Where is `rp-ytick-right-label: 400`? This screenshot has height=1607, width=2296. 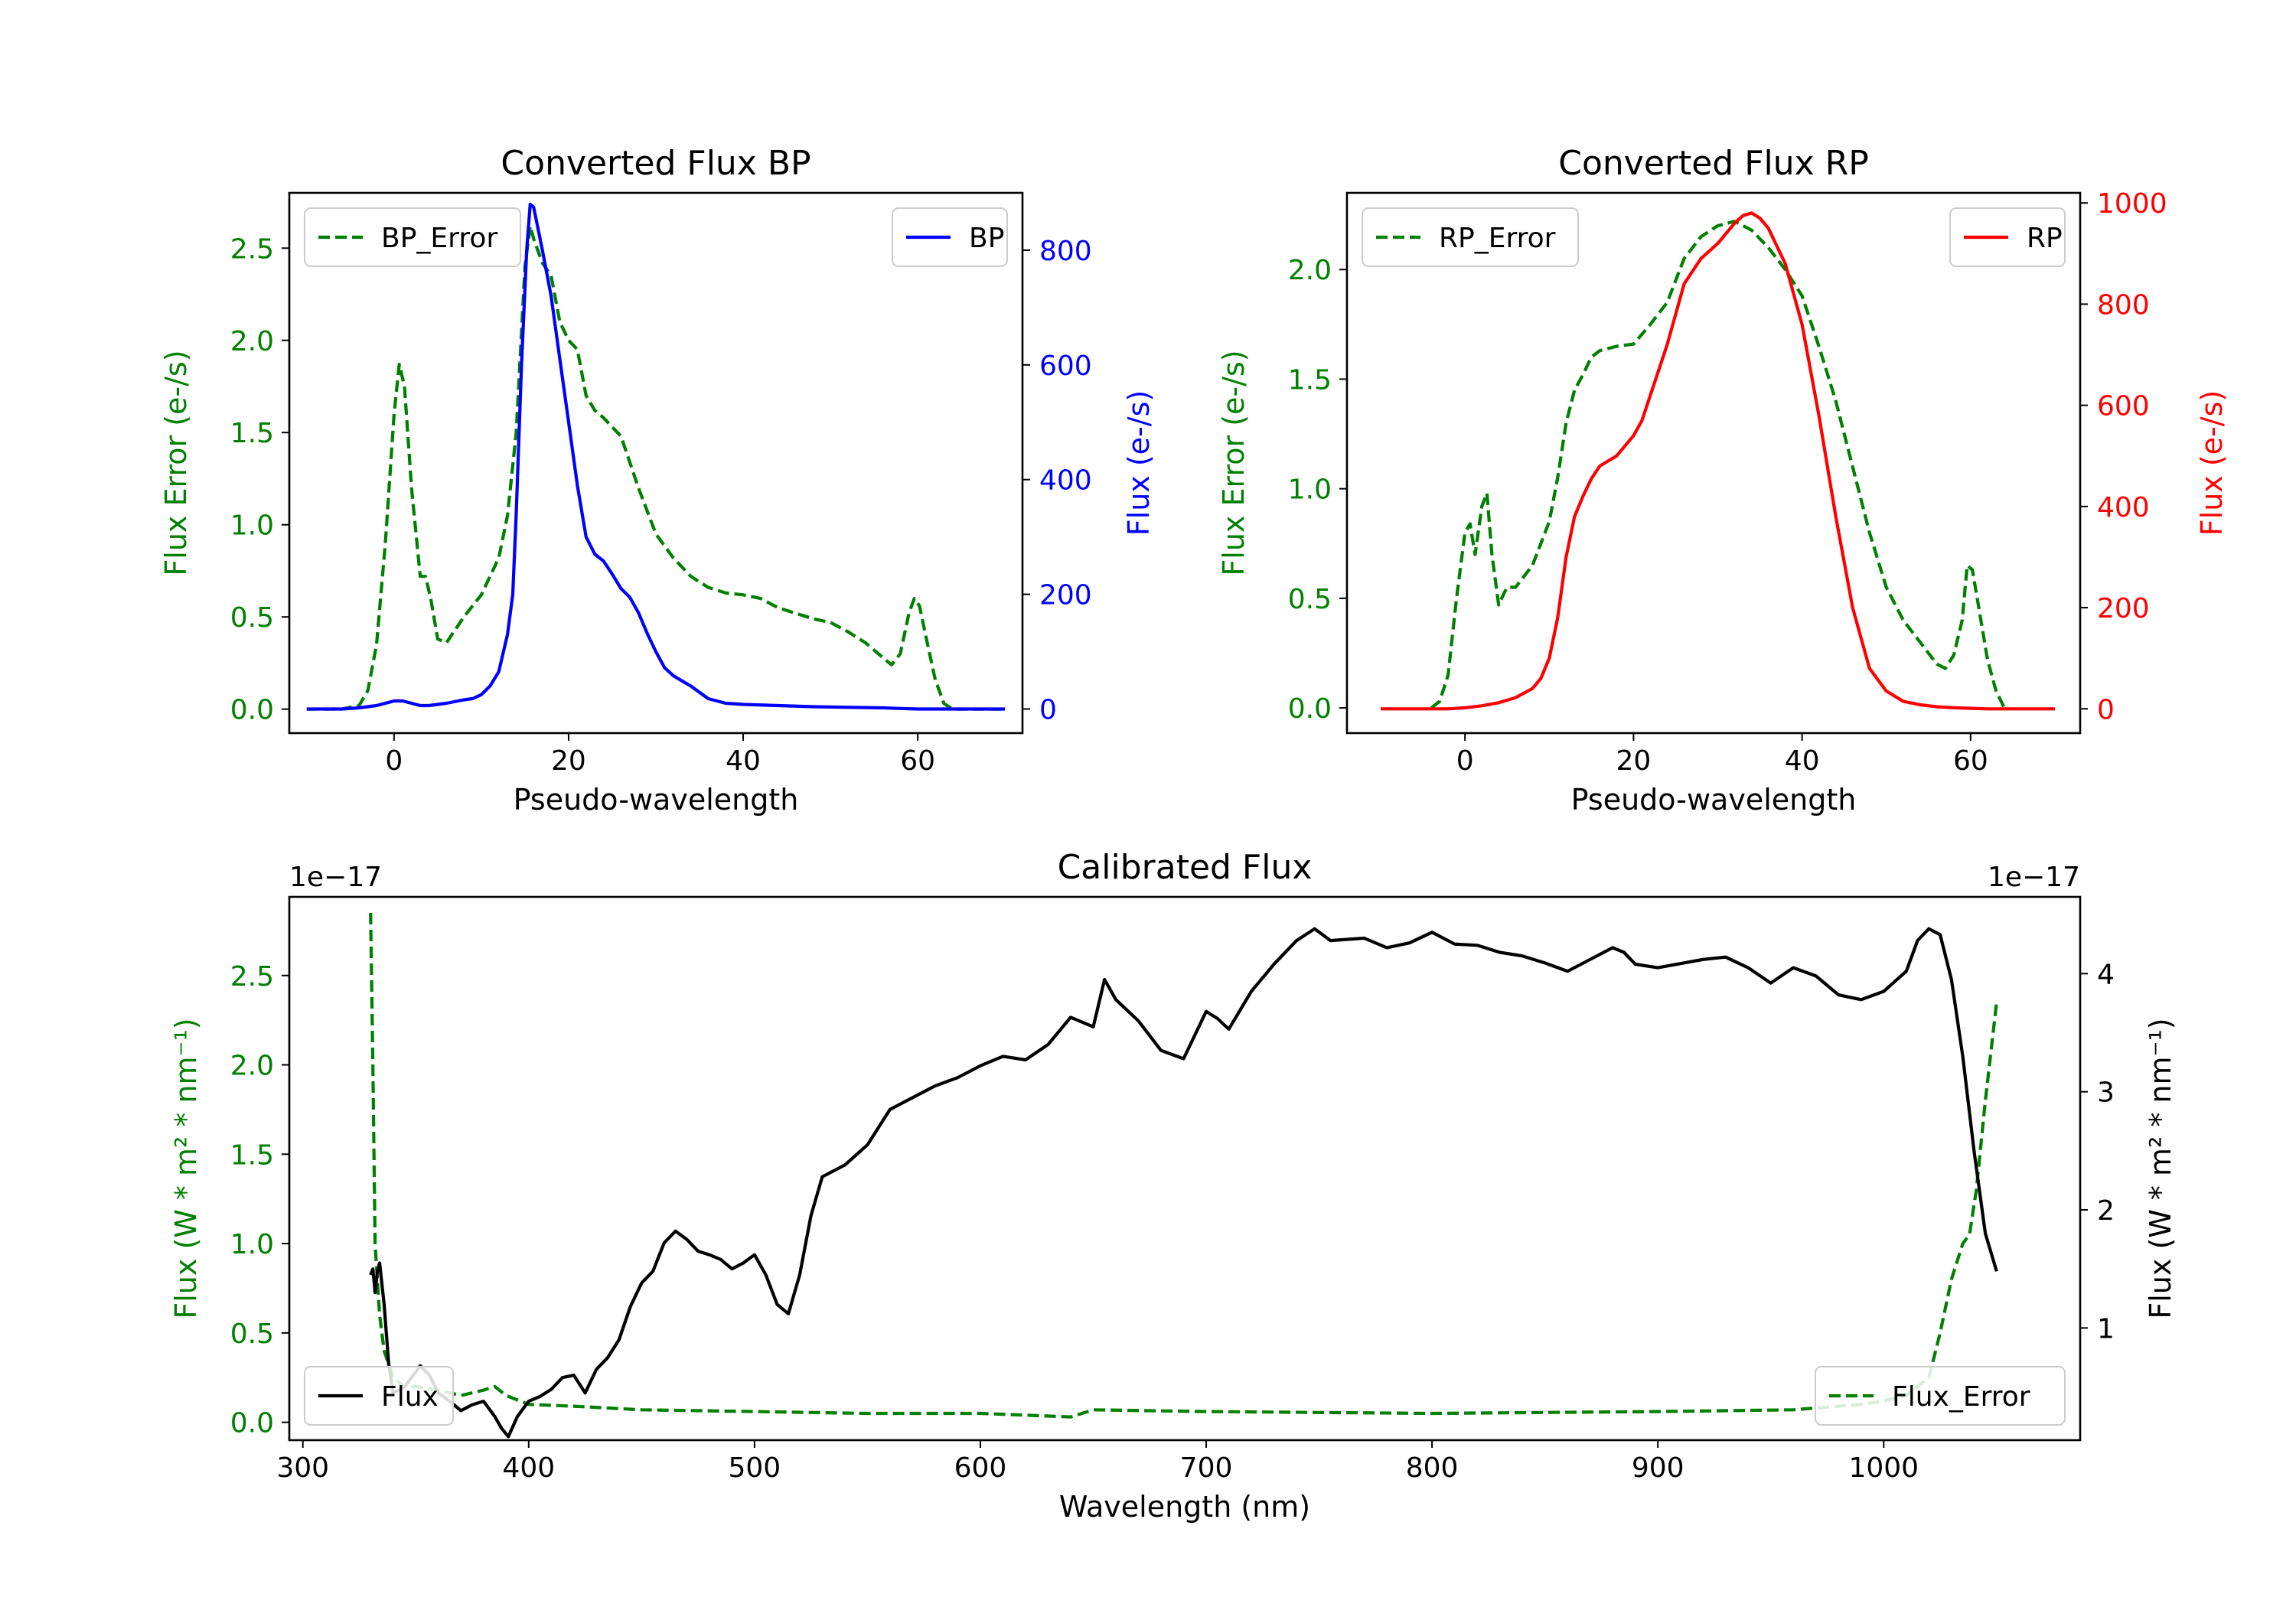 rp-ytick-right-label: 400 is located at coordinates (2123, 507).